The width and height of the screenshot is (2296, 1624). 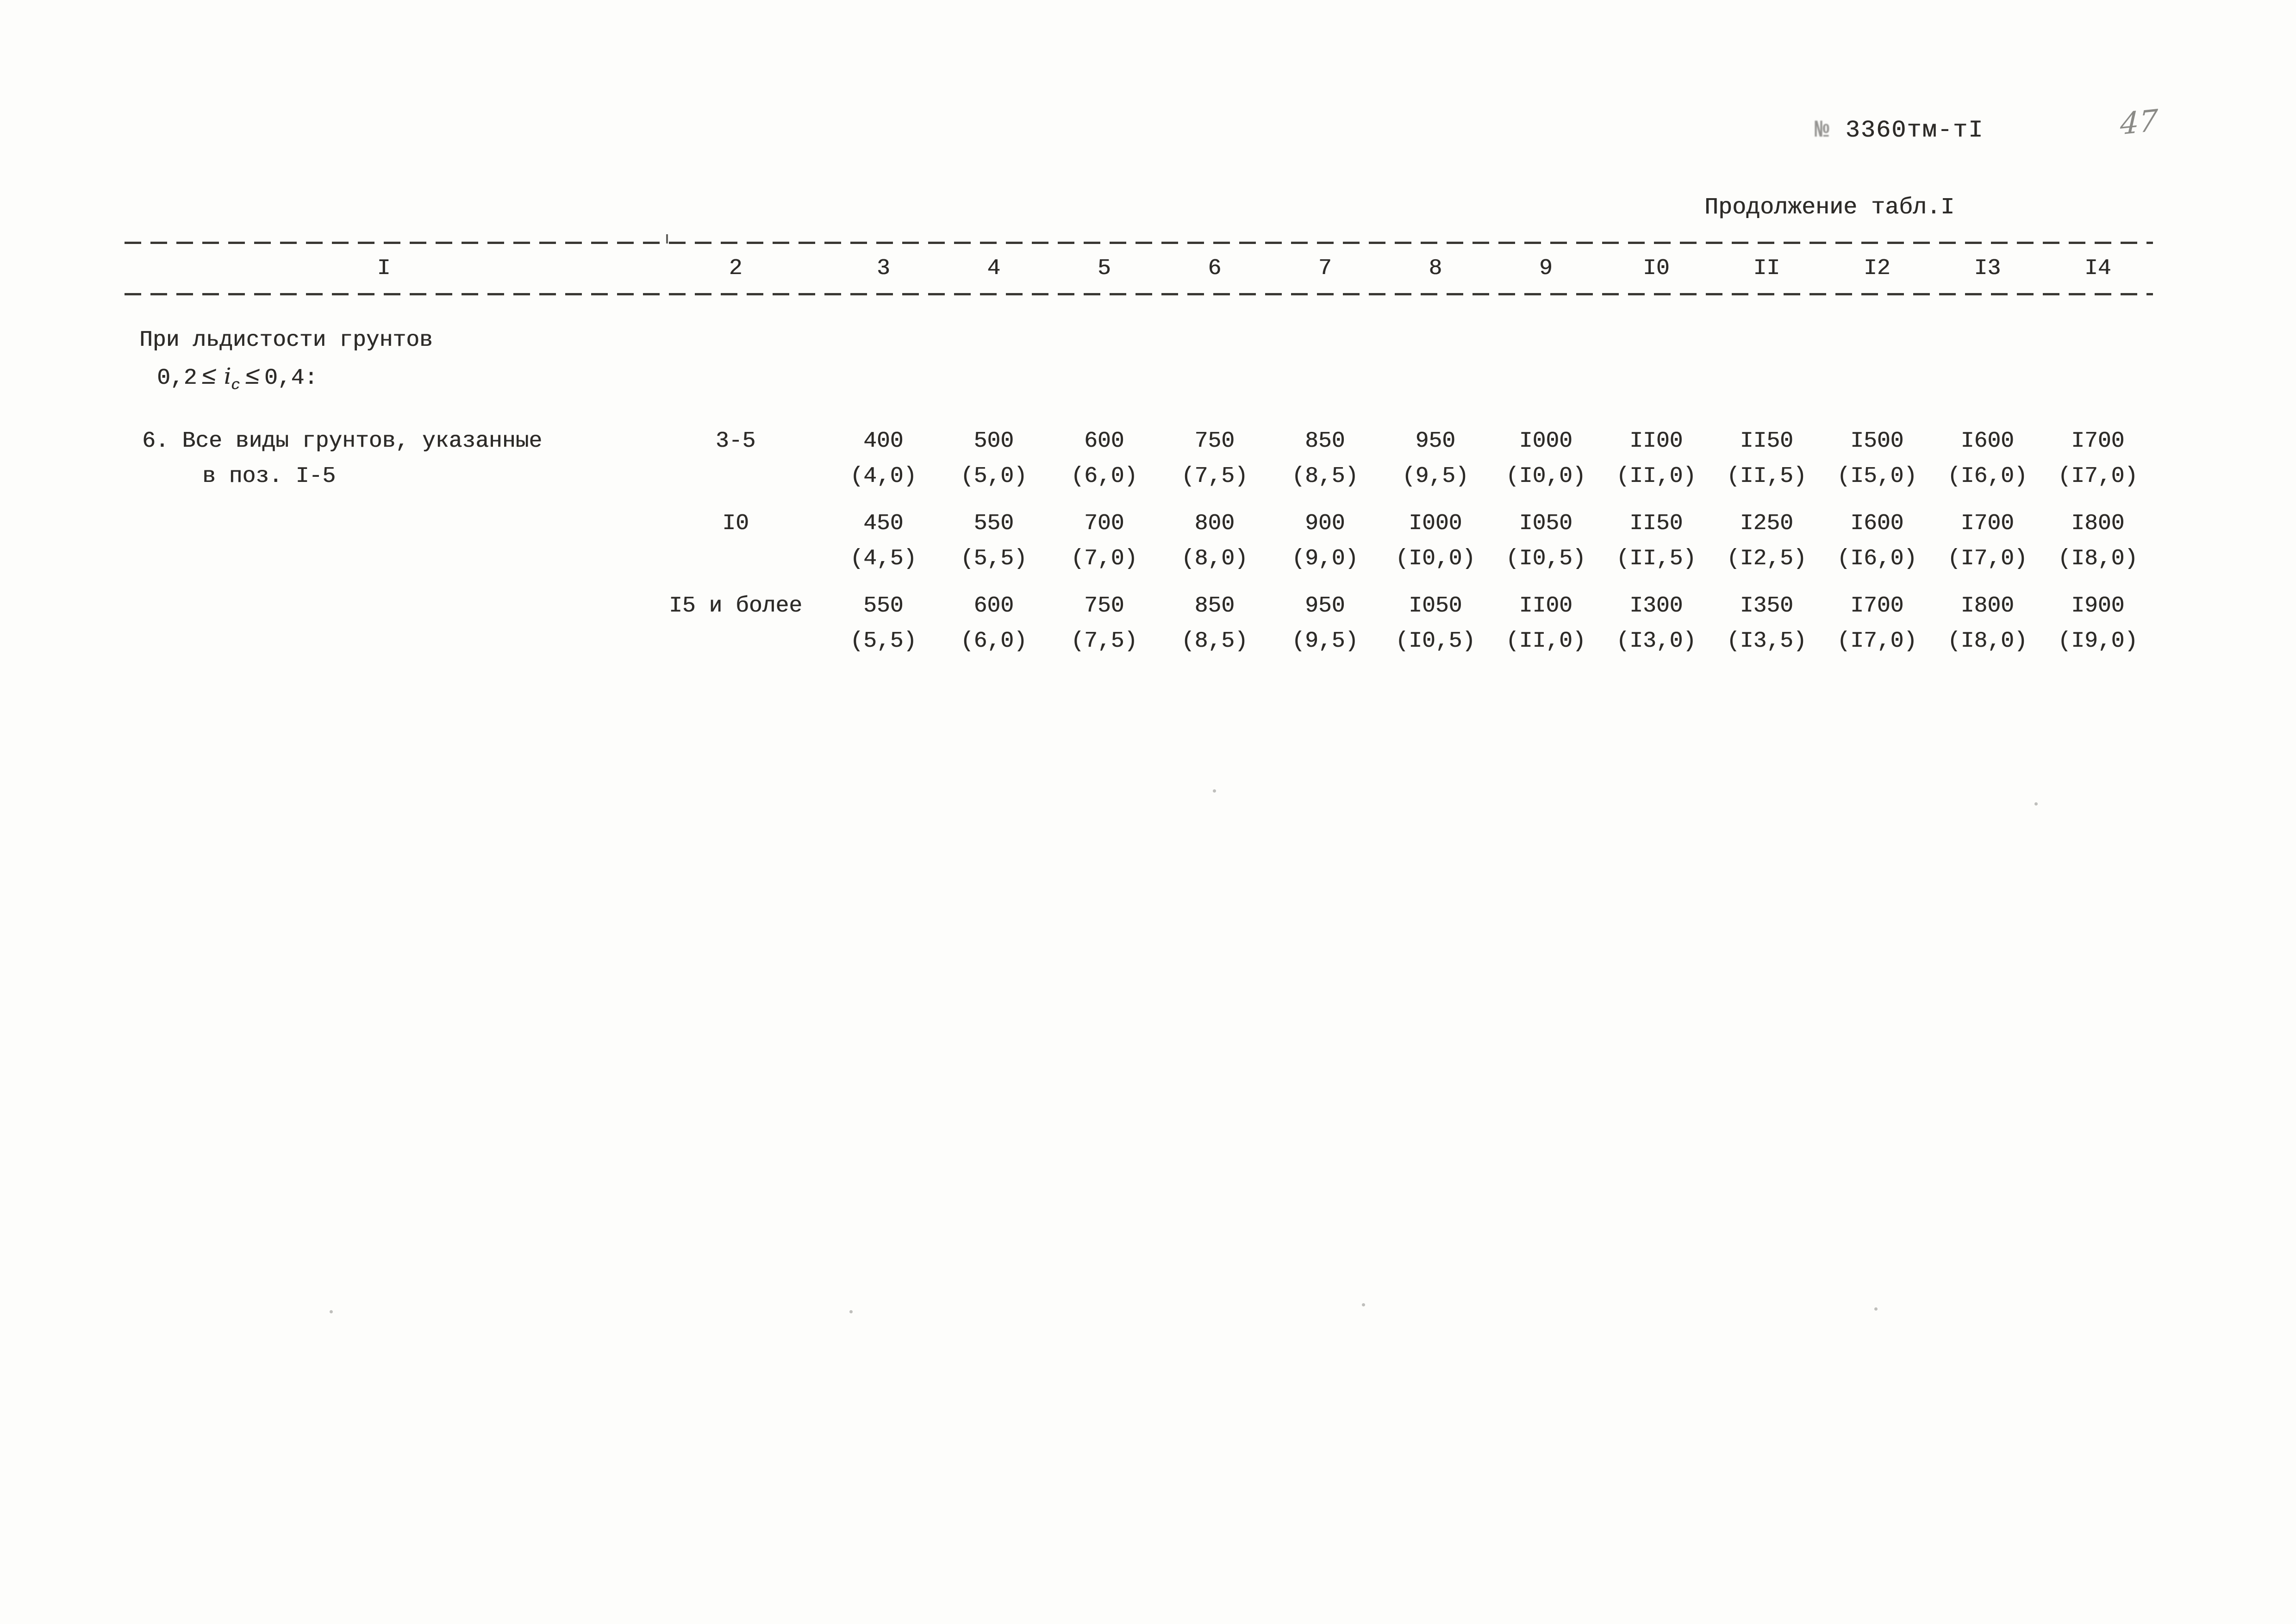 I want to click on doc-number: № 3360тм-тI, so click(x=1899, y=130).